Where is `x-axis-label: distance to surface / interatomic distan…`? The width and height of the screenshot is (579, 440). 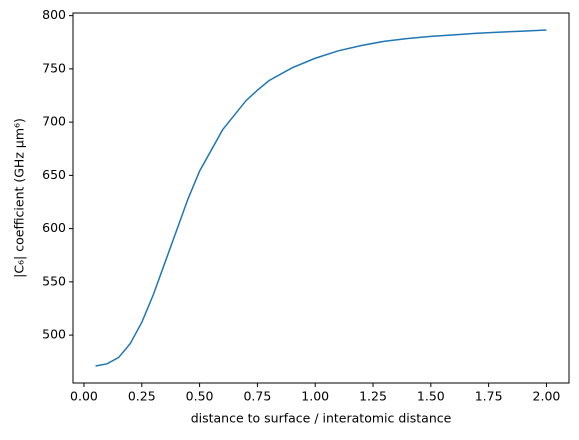
x-axis-label: distance to surface / interatomic distan… is located at coordinates (321, 418).